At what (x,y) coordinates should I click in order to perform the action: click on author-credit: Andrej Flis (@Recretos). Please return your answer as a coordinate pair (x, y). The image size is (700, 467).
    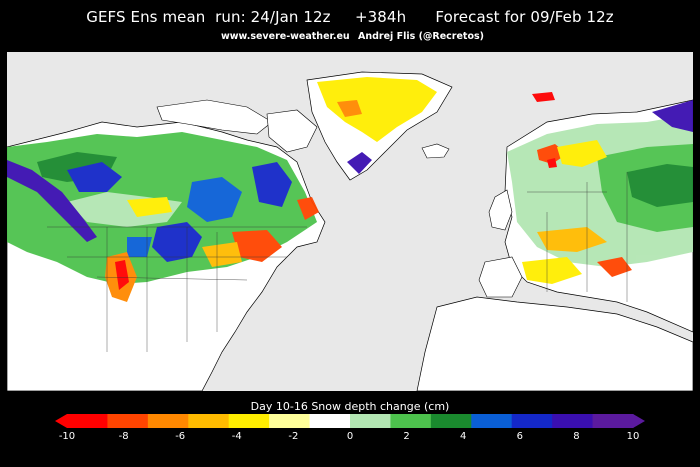
    Looking at the image, I should click on (421, 36).